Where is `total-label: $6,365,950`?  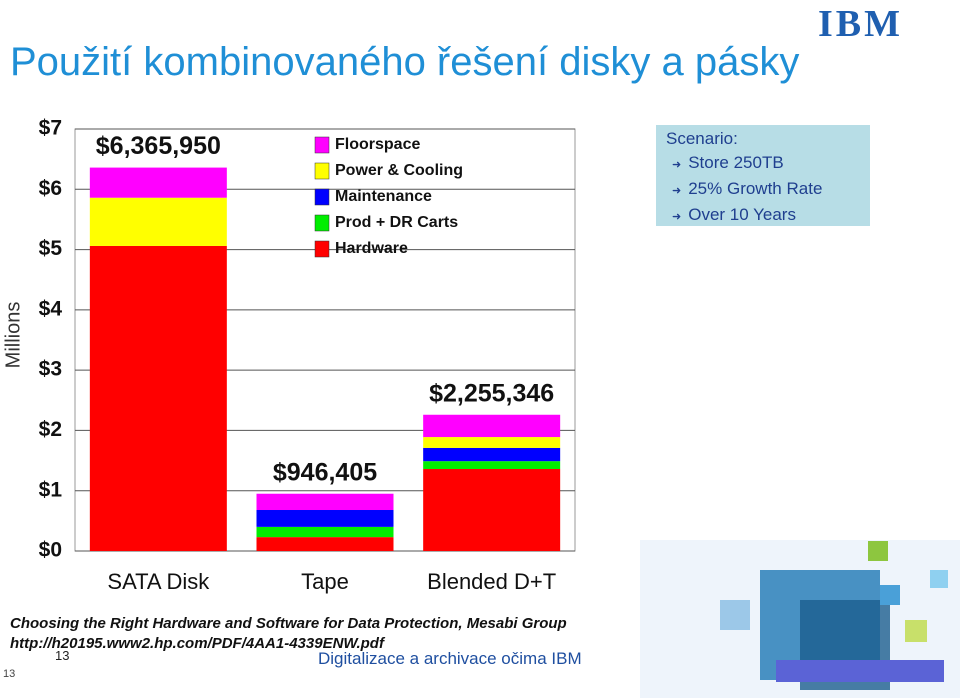 total-label: $6,365,950 is located at coordinates (158, 146).